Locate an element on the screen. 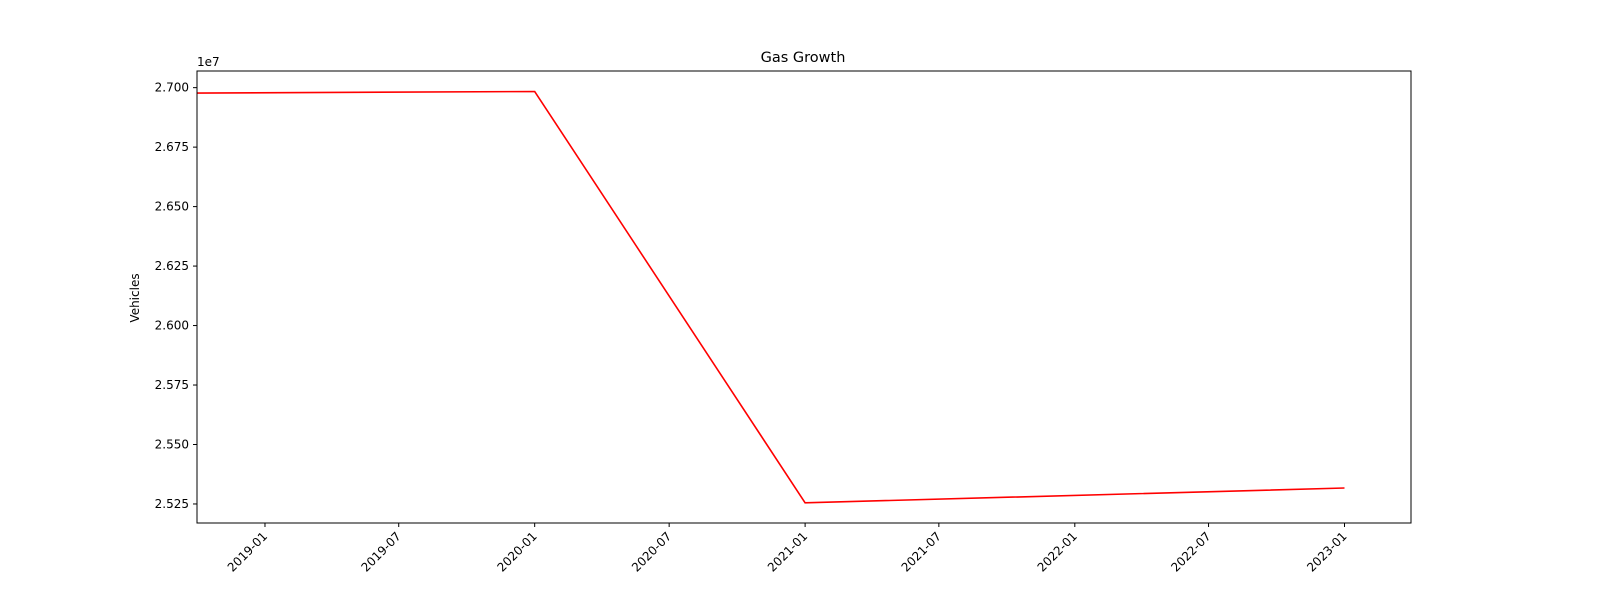 The width and height of the screenshot is (1600, 600). y-tick-label: 2.550 is located at coordinates (172, 444).